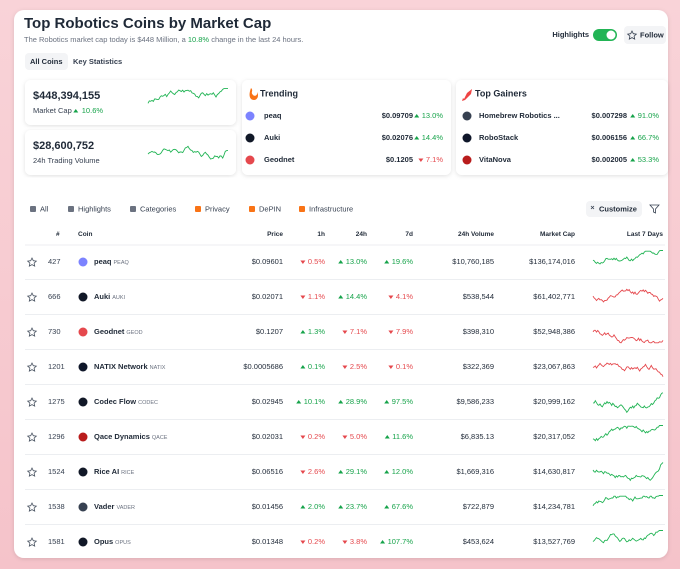  What do you see at coordinates (125, 508) in the screenshot?
I see `coin-symbol: VADER` at bounding box center [125, 508].